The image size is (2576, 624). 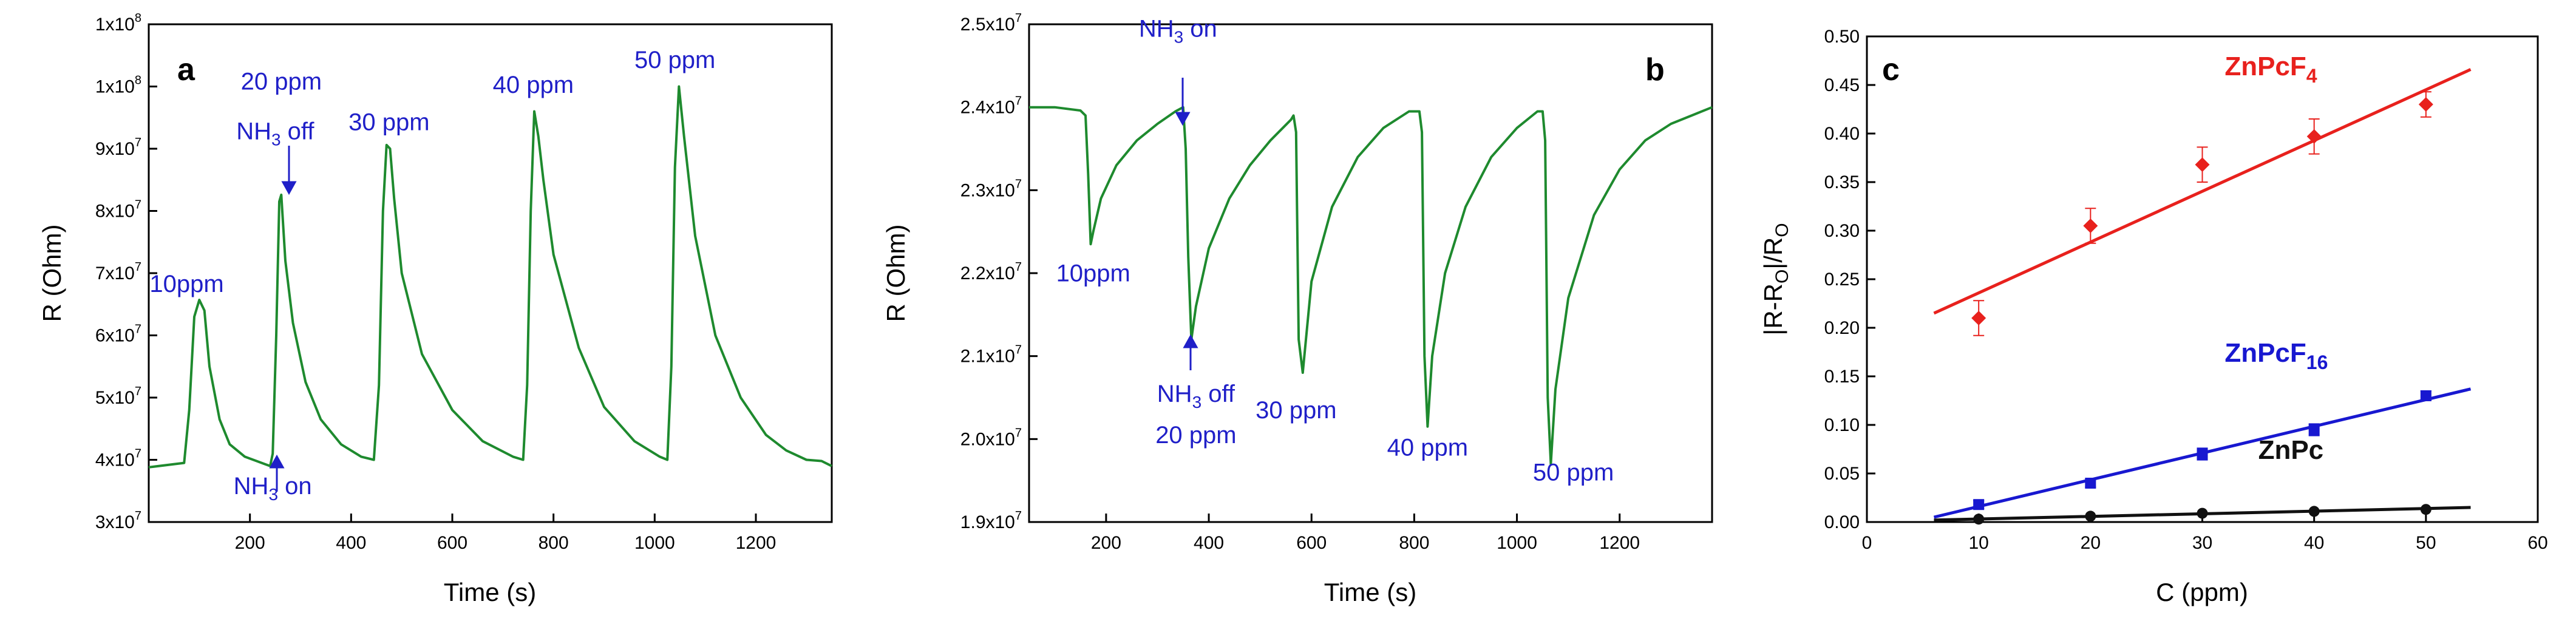 What do you see at coordinates (388, 122) in the screenshot?
I see `a-annotation: 30 ppm` at bounding box center [388, 122].